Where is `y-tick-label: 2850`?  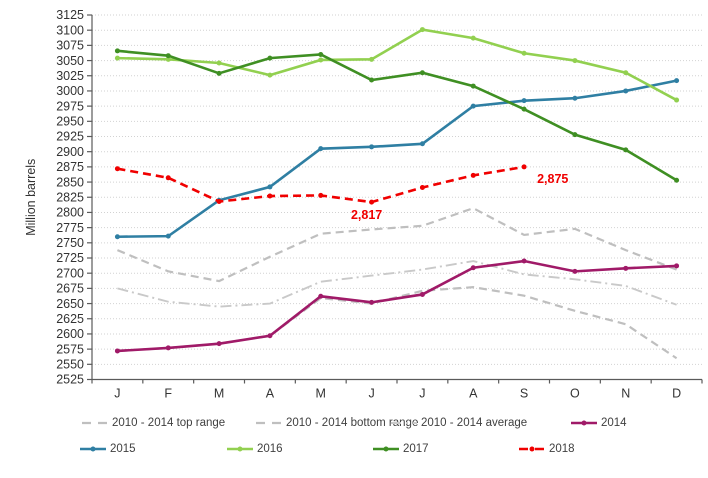 y-tick-label: 2850 is located at coordinates (70, 182).